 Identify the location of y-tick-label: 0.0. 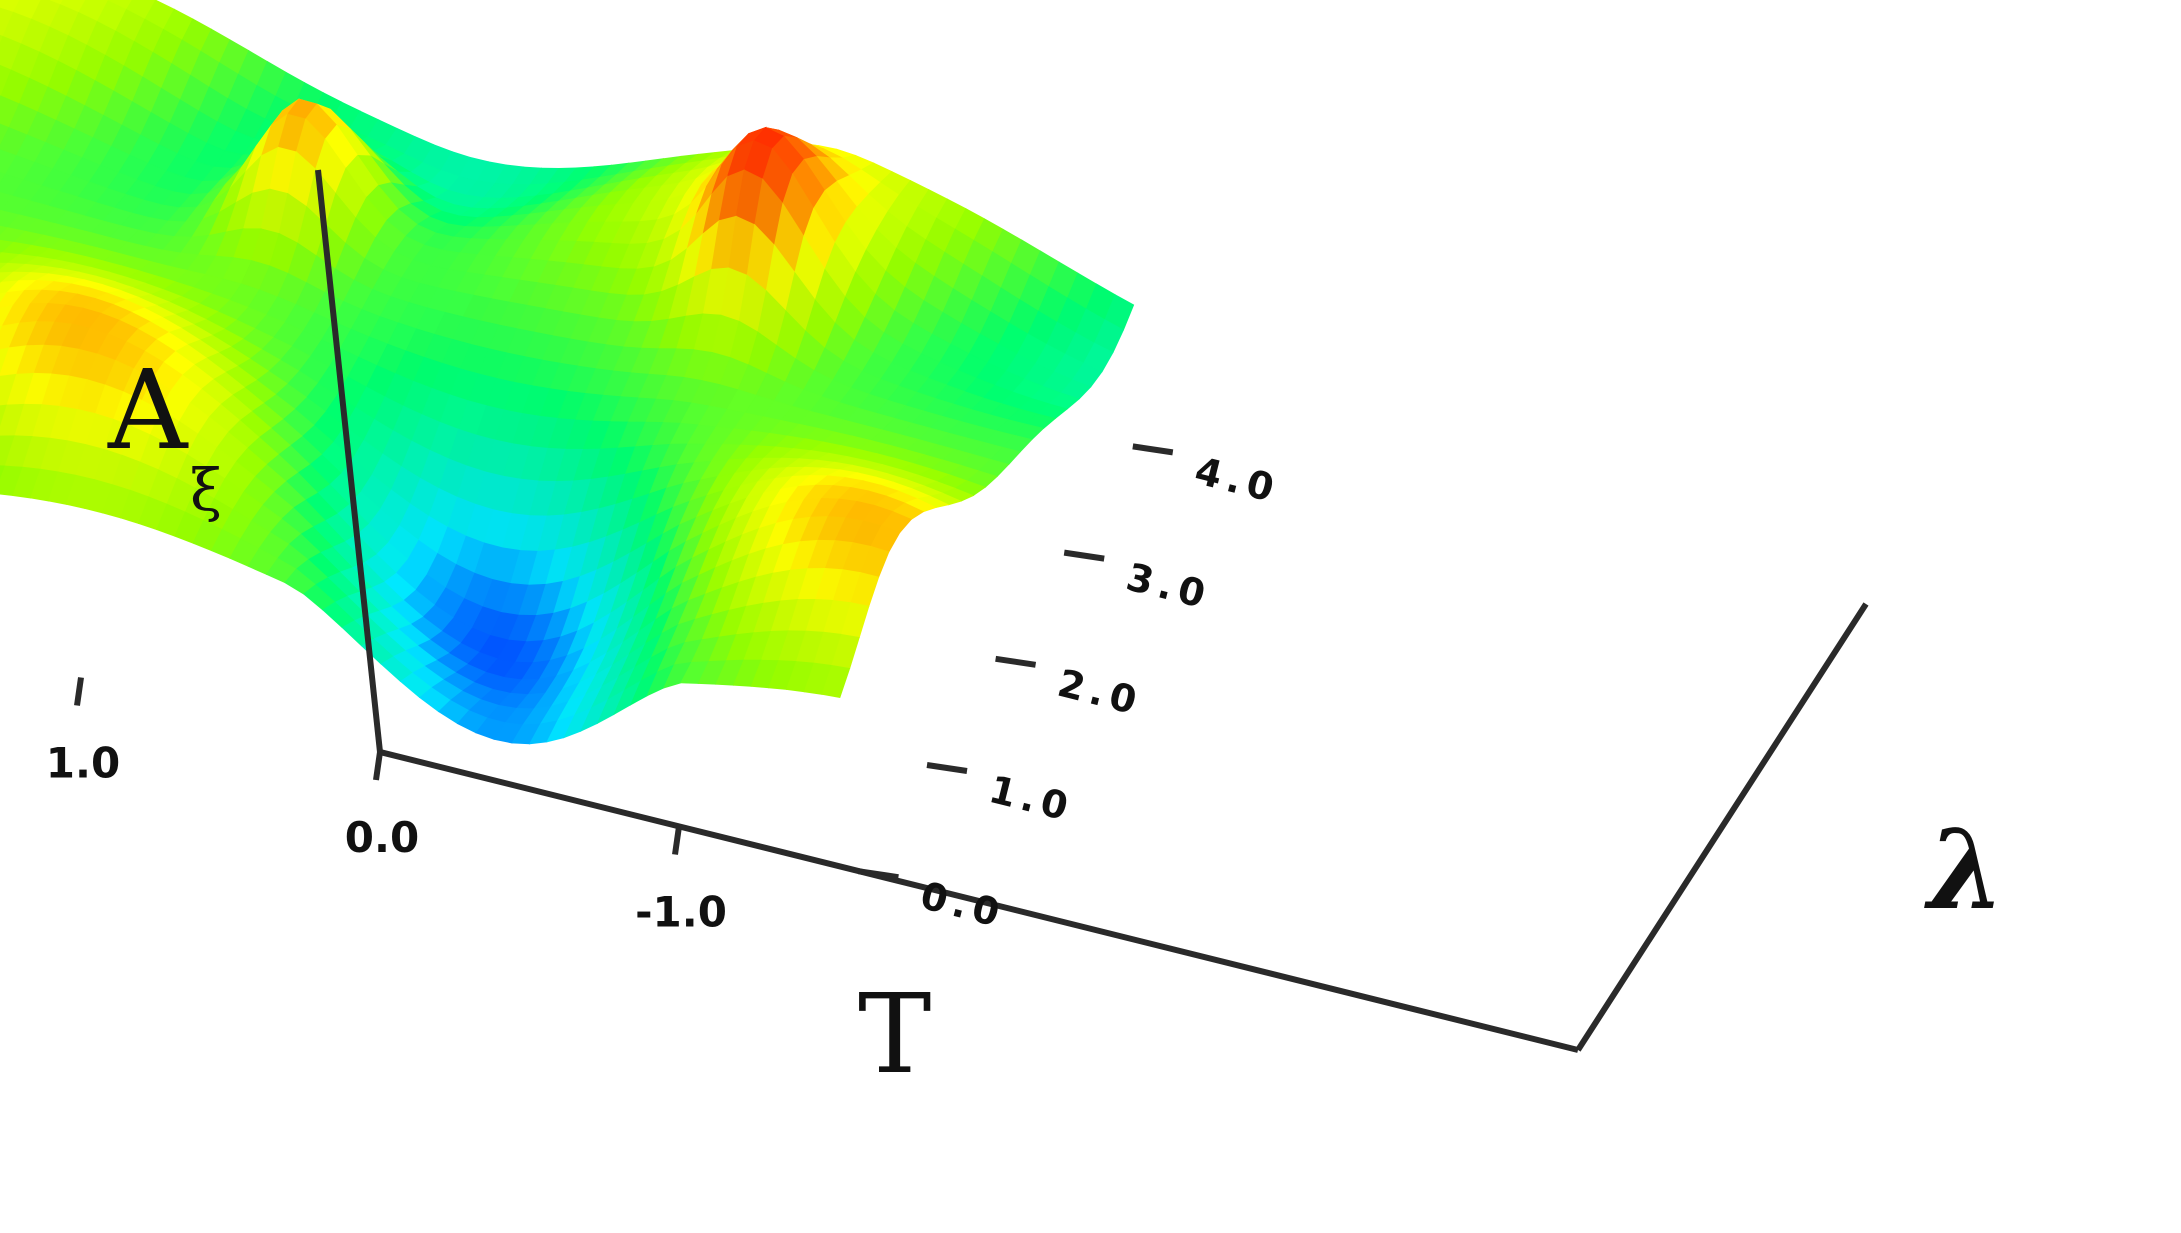
(962, 904).